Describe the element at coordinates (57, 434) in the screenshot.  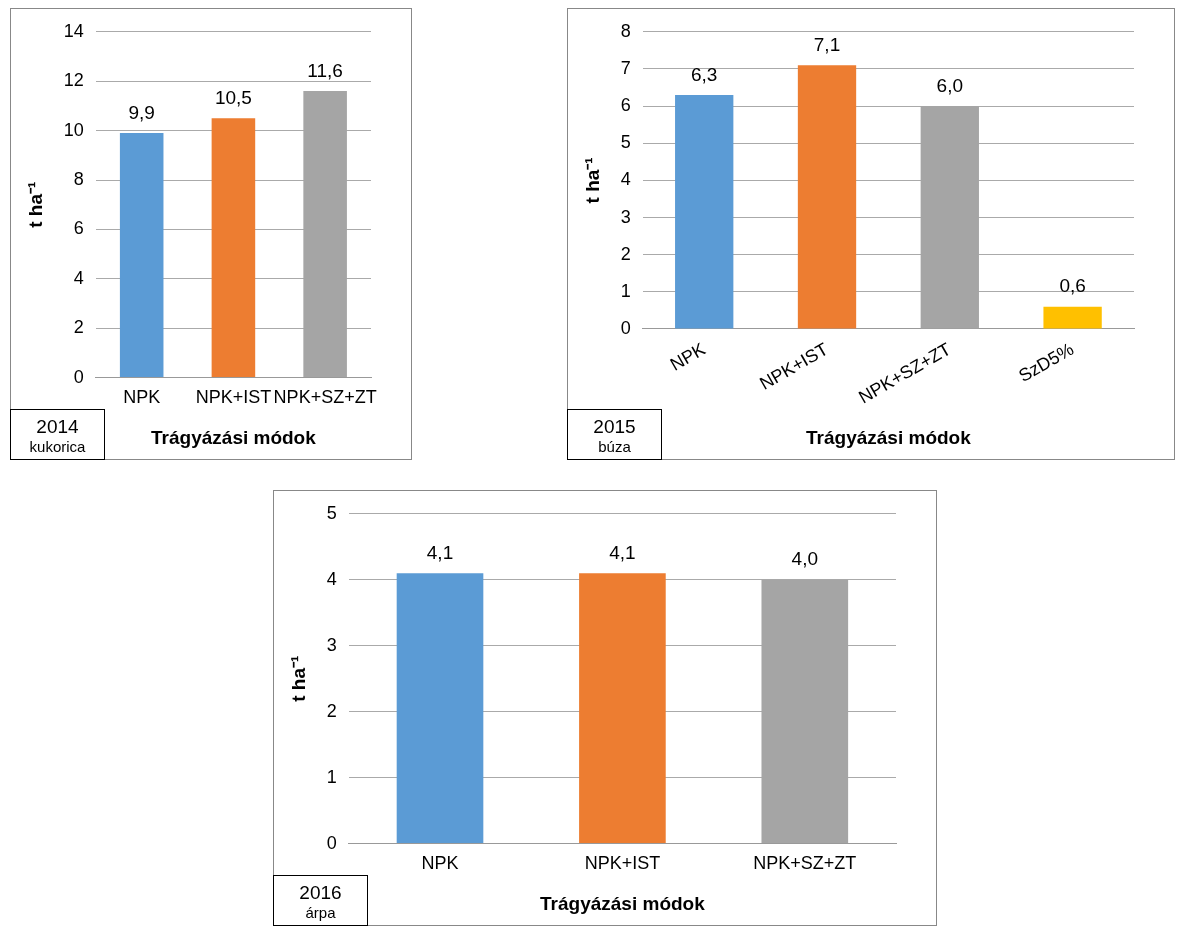
I see `caption-box: 2014 kukorica` at that location.